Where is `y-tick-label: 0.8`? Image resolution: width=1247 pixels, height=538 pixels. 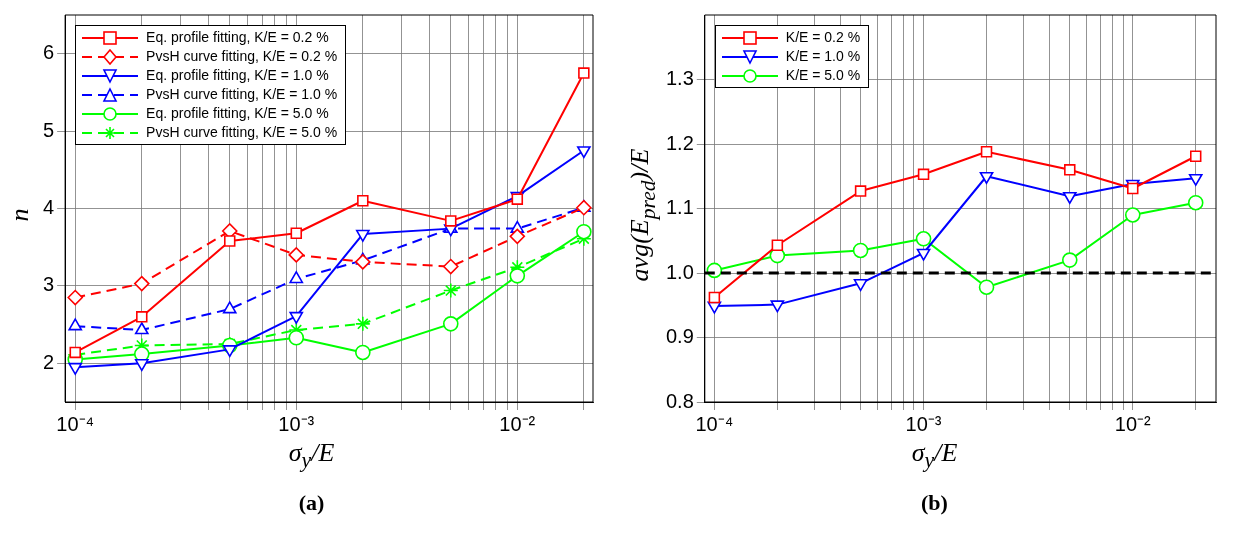 y-tick-label: 0.8 is located at coordinates (679, 400).